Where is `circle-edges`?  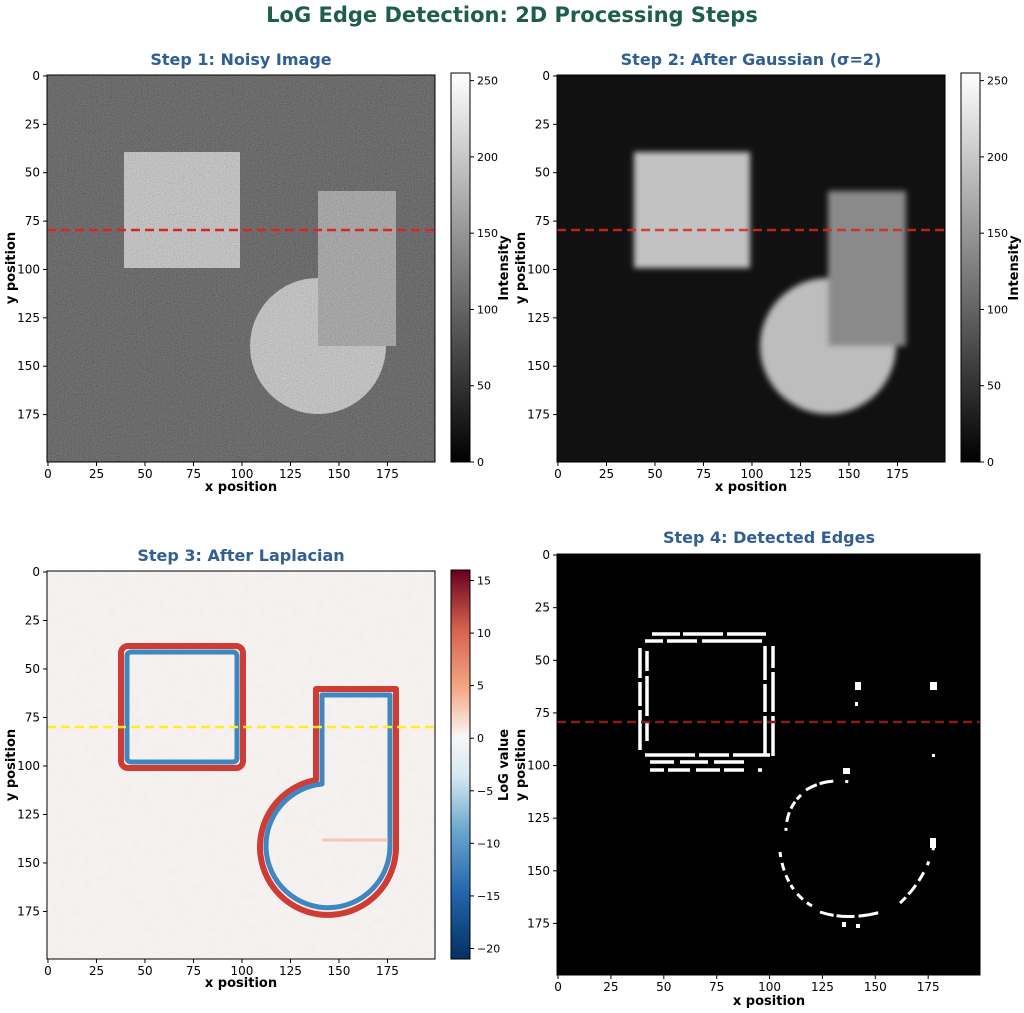
circle-edges is located at coordinates (857, 849).